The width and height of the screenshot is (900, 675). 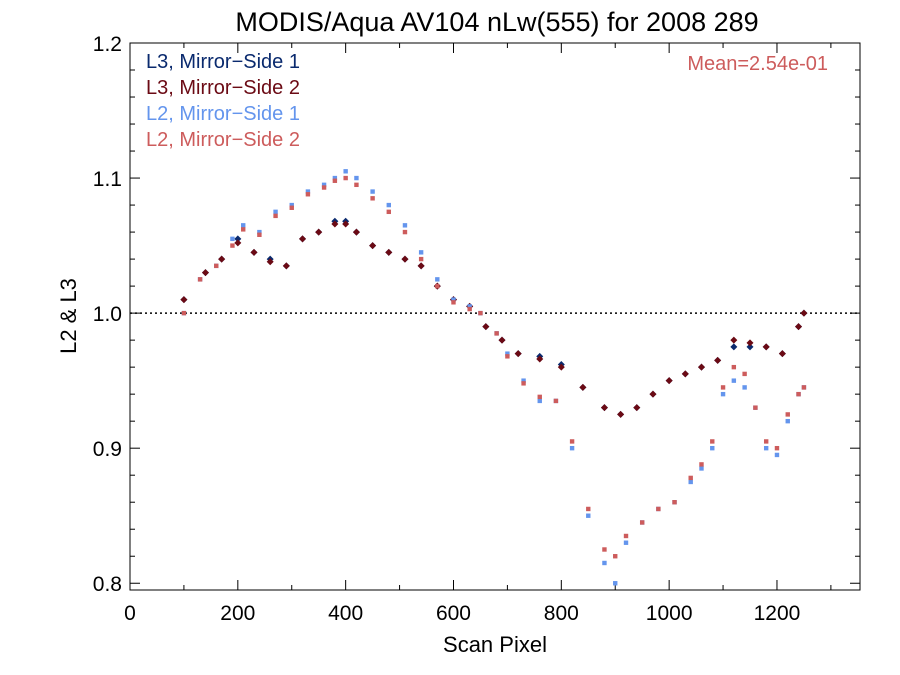 What do you see at coordinates (130, 613) in the screenshot?
I see `x-tick-label: 0` at bounding box center [130, 613].